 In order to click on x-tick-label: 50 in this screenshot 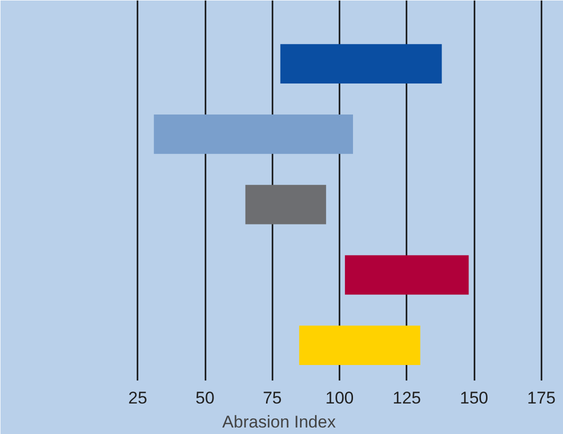, I will do `click(205, 398)`.